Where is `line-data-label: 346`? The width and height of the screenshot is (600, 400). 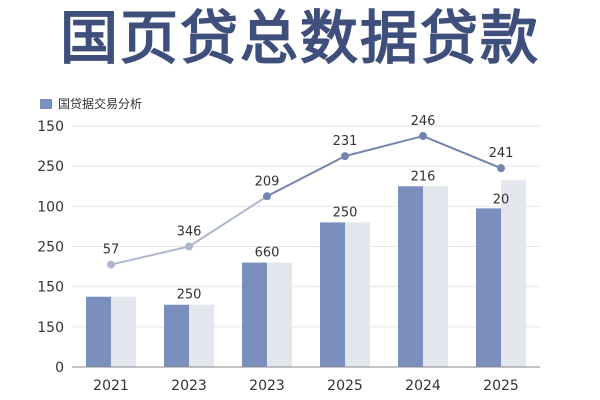
line-data-label: 346 is located at coordinates (189, 232).